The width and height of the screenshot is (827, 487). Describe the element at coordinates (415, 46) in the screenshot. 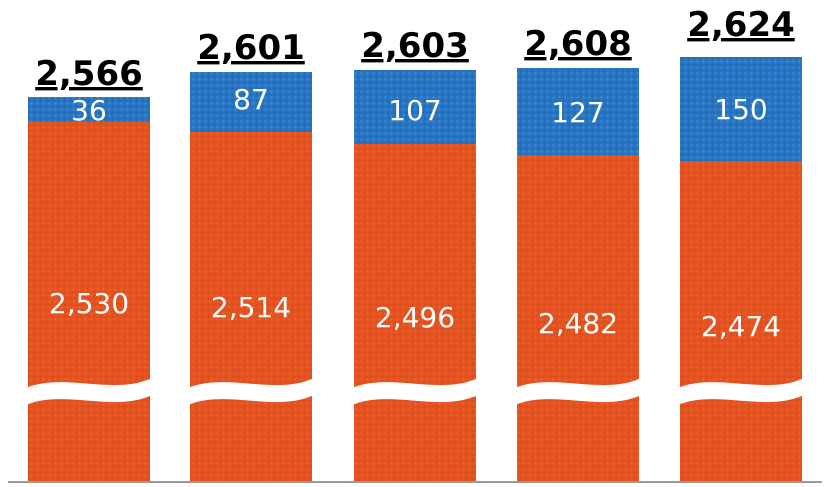

I see `bar-total-label-3: 2,603` at that location.